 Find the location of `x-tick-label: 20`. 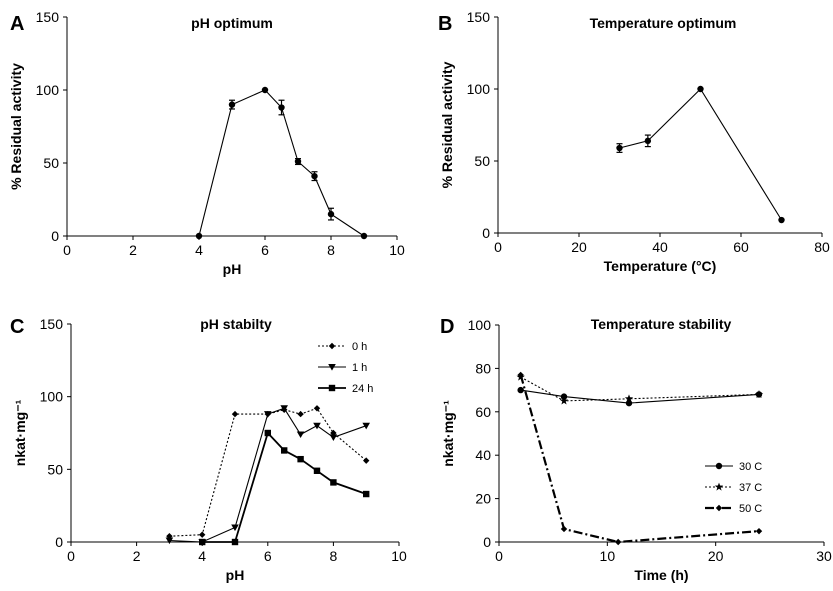

x-tick-label: 20 is located at coordinates (716, 556).